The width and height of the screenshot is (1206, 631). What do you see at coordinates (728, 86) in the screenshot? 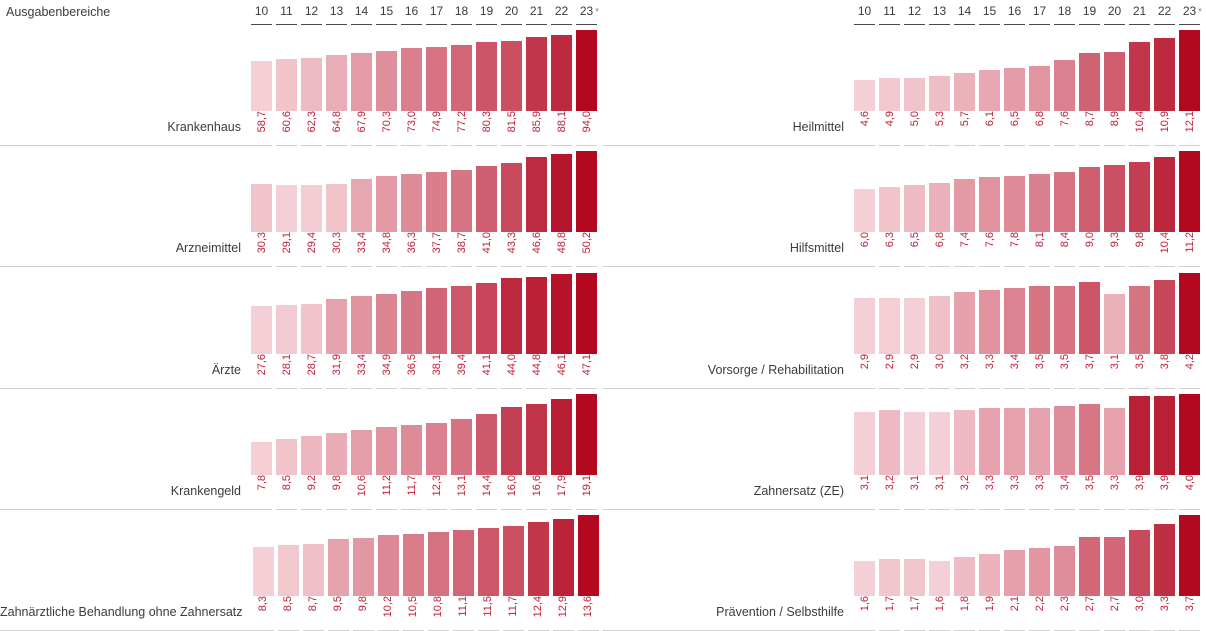
I see `row-label: Heilmittel` at bounding box center [728, 86].